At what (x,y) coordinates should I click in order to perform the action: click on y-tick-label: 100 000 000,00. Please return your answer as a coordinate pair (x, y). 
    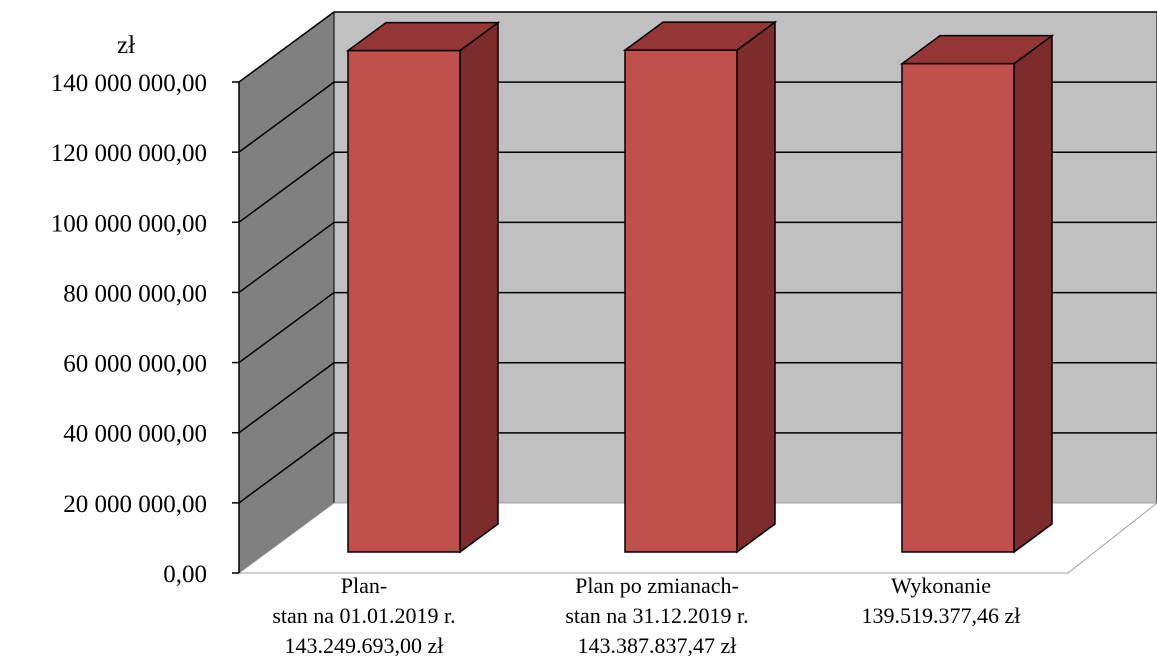
    Looking at the image, I should click on (129, 223).